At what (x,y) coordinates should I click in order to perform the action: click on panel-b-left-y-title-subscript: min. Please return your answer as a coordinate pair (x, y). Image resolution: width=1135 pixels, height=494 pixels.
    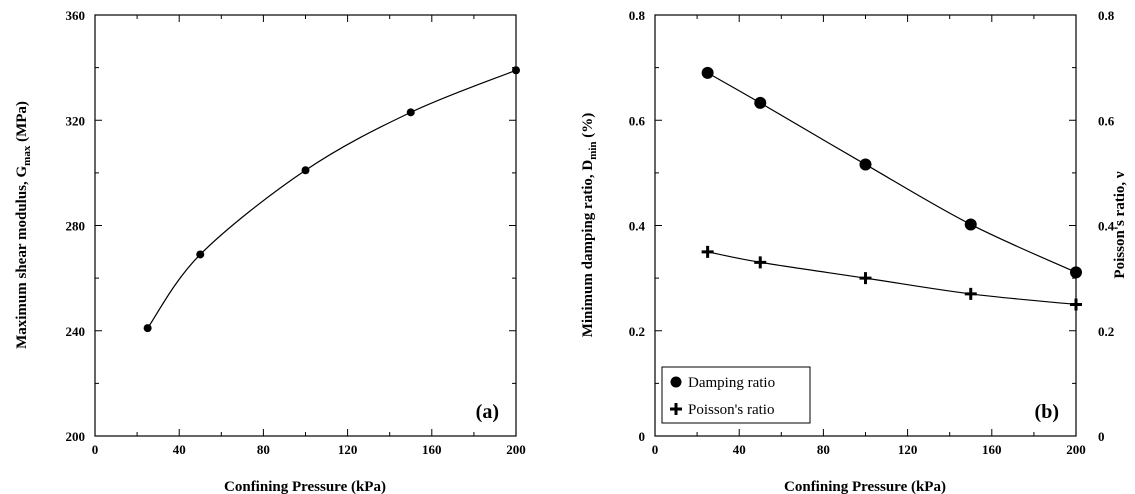
    Looking at the image, I should click on (593, 150).